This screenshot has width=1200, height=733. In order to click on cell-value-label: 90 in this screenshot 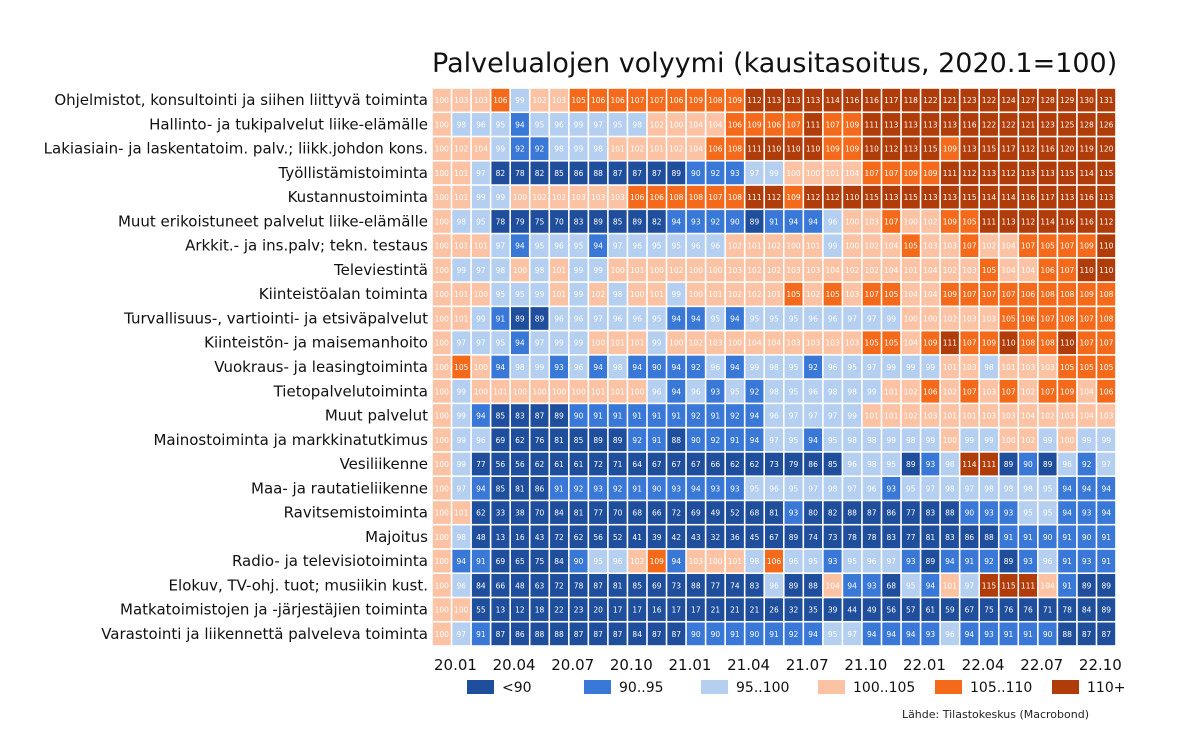, I will do `click(657, 488)`.